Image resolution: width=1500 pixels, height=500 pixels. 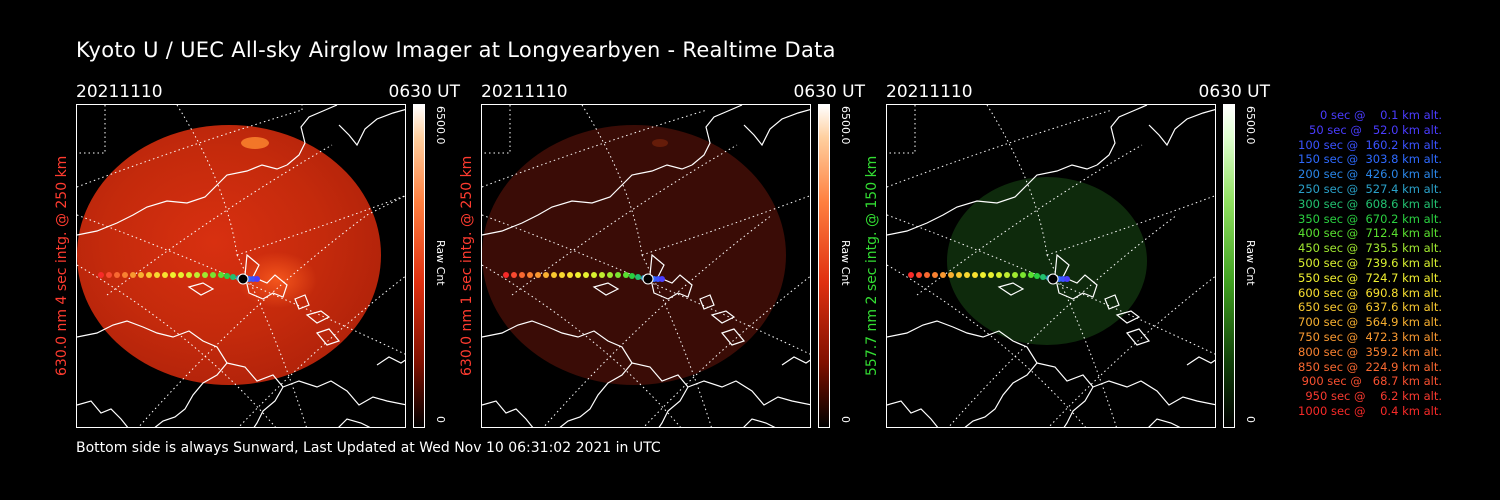 I want to click on legend-row: 100 sec @ 160.2 km alt., so click(x=1368, y=144).